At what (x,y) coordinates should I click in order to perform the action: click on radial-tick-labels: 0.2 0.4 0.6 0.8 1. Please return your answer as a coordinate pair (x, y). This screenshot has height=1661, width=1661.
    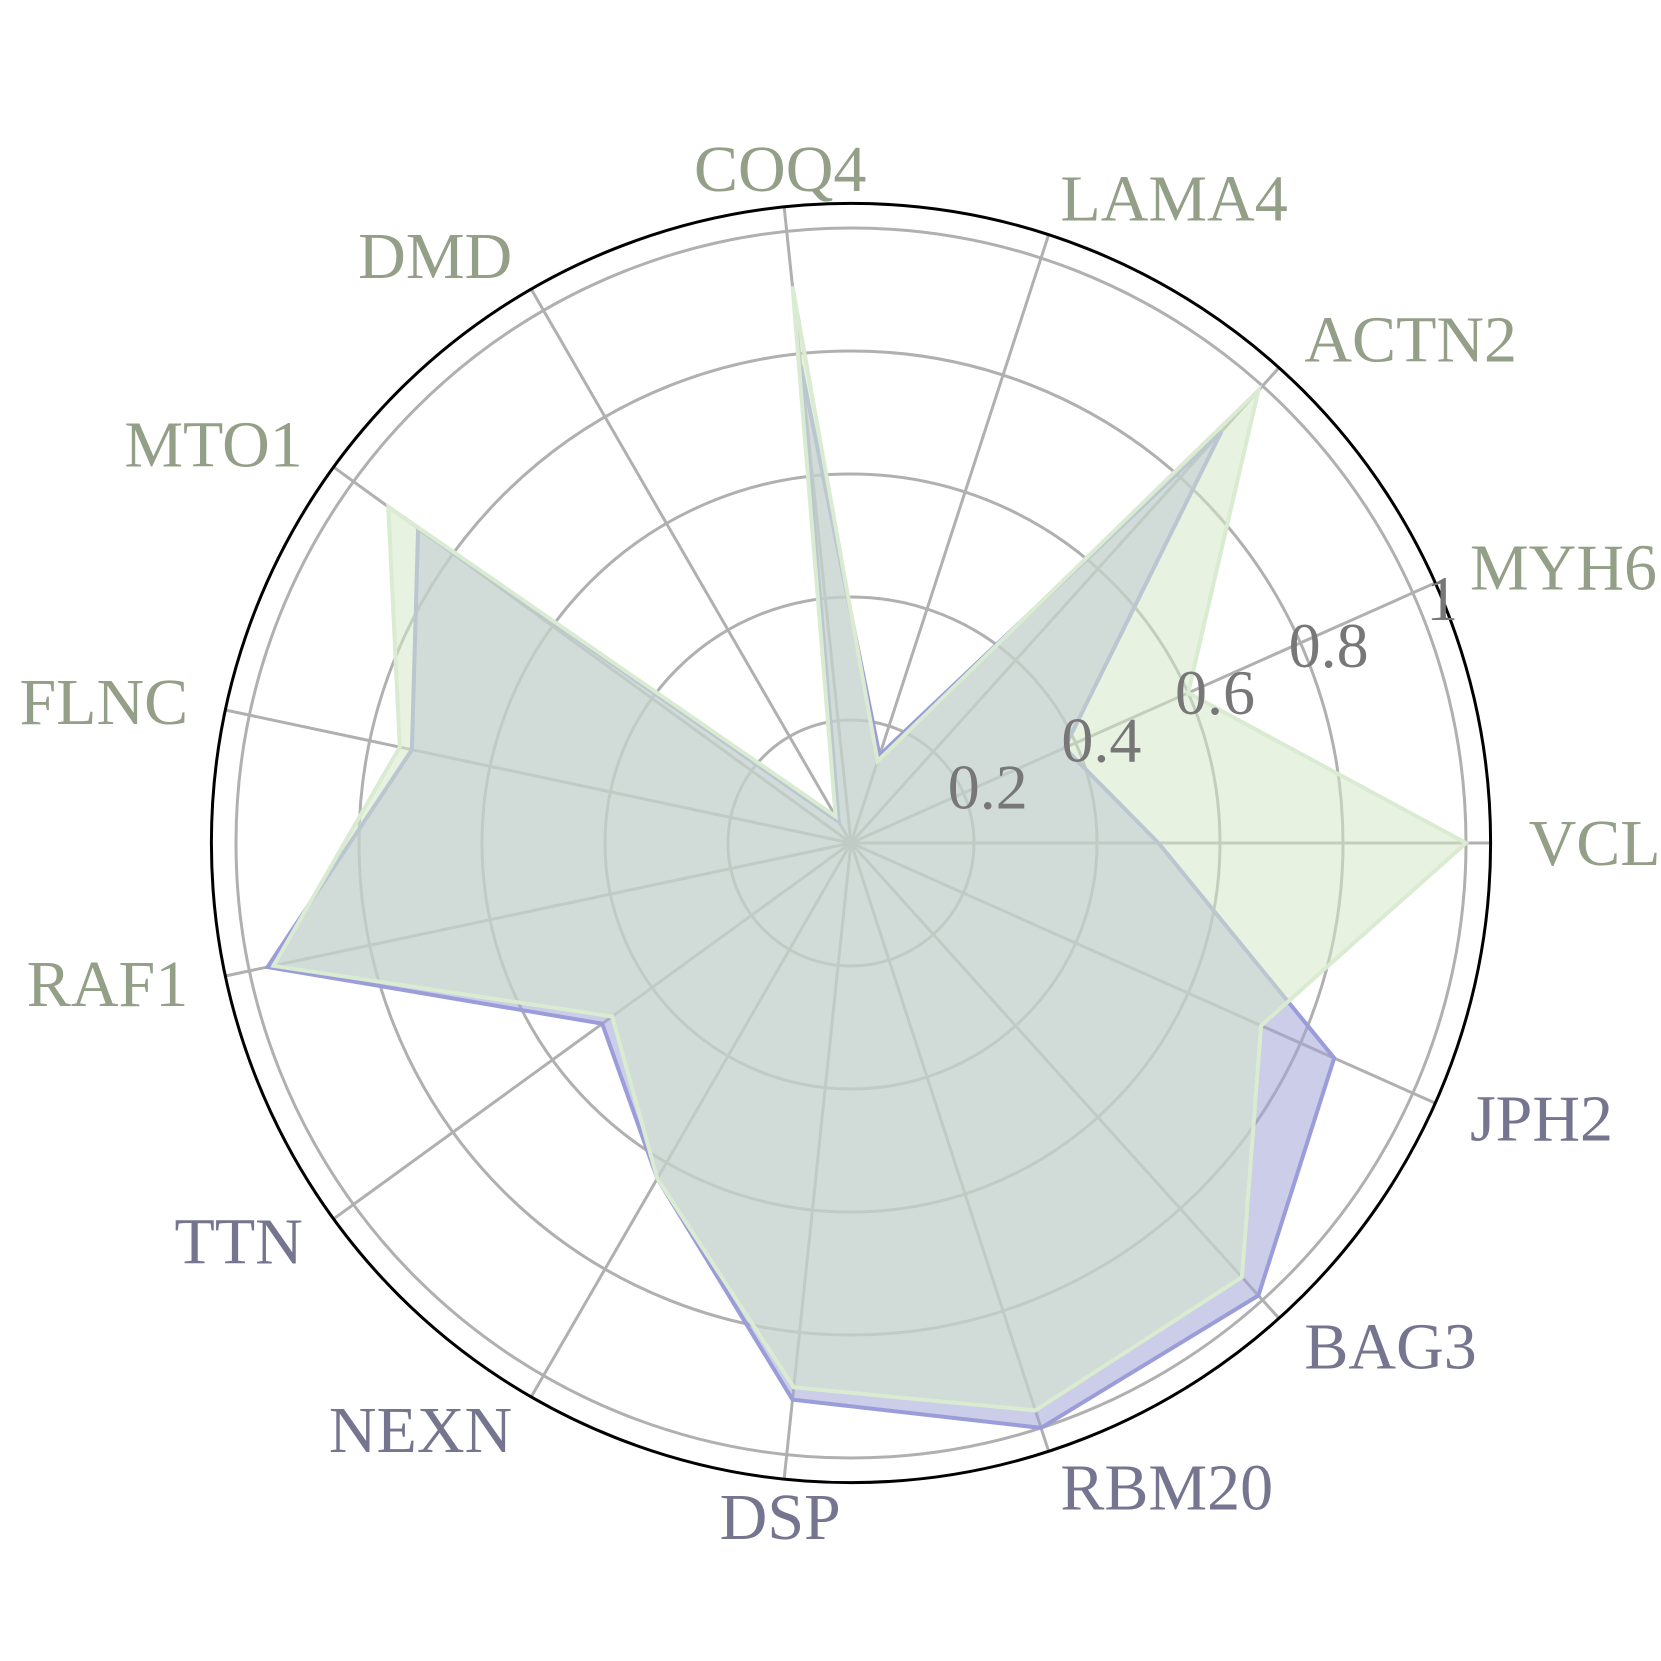
    Looking at the image, I should click on (1203, 692).